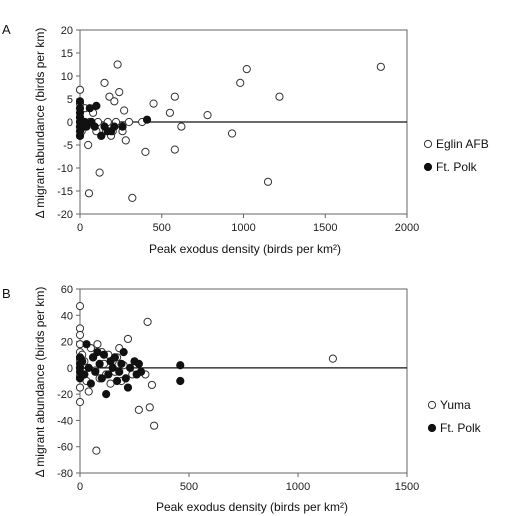 The image size is (506, 516). I want to click on panel-a-y-tick-label: 5, so click(70, 100).